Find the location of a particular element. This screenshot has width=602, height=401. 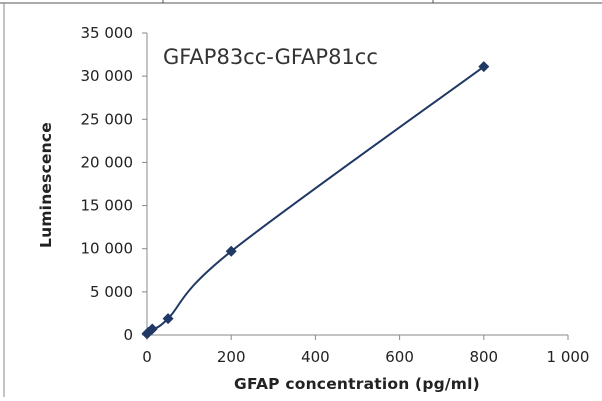

y-tick-label: 15 000 is located at coordinates (107, 206).